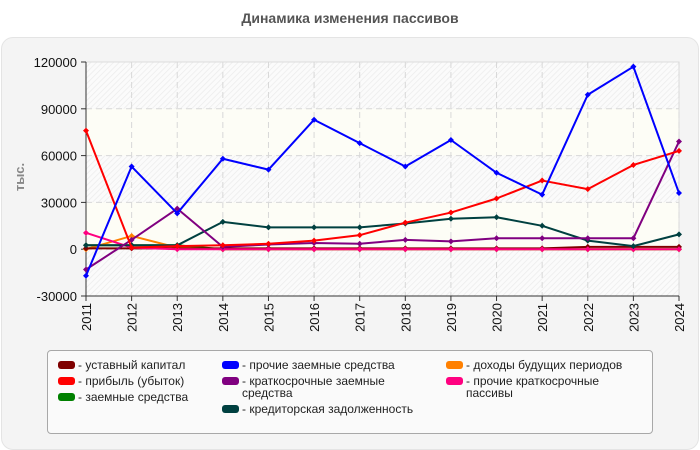 Image resolution: width=700 pixels, height=450 pixels. I want to click on legend-item-prochie-kratkosrochnye: - прочие краткосрочные пассивы, so click(546, 387).